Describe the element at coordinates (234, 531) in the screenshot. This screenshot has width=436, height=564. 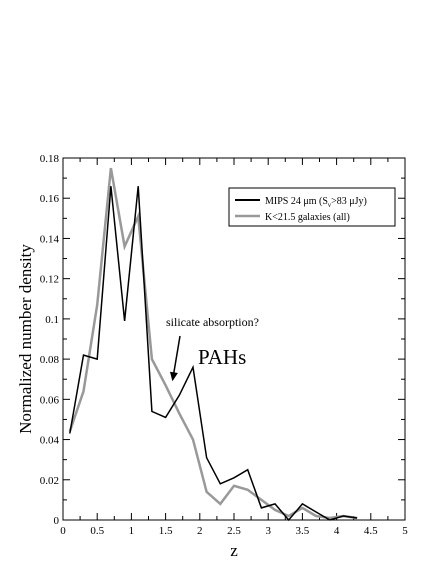
I see `x-tick-label: 2.5` at that location.